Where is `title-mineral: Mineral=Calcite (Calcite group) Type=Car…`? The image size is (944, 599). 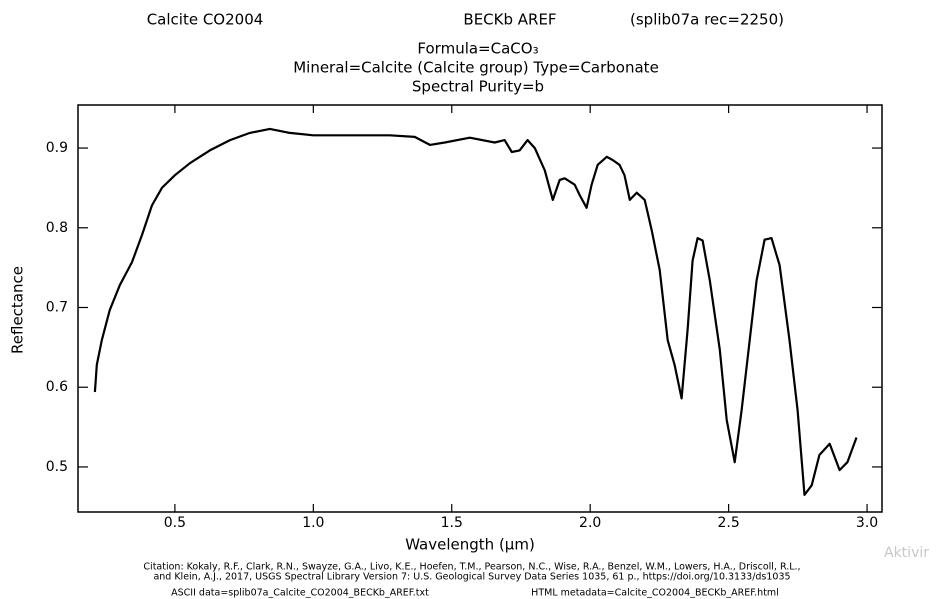
title-mineral: Mineral=Calcite (Calcite group) Type=Car… is located at coordinates (476, 68).